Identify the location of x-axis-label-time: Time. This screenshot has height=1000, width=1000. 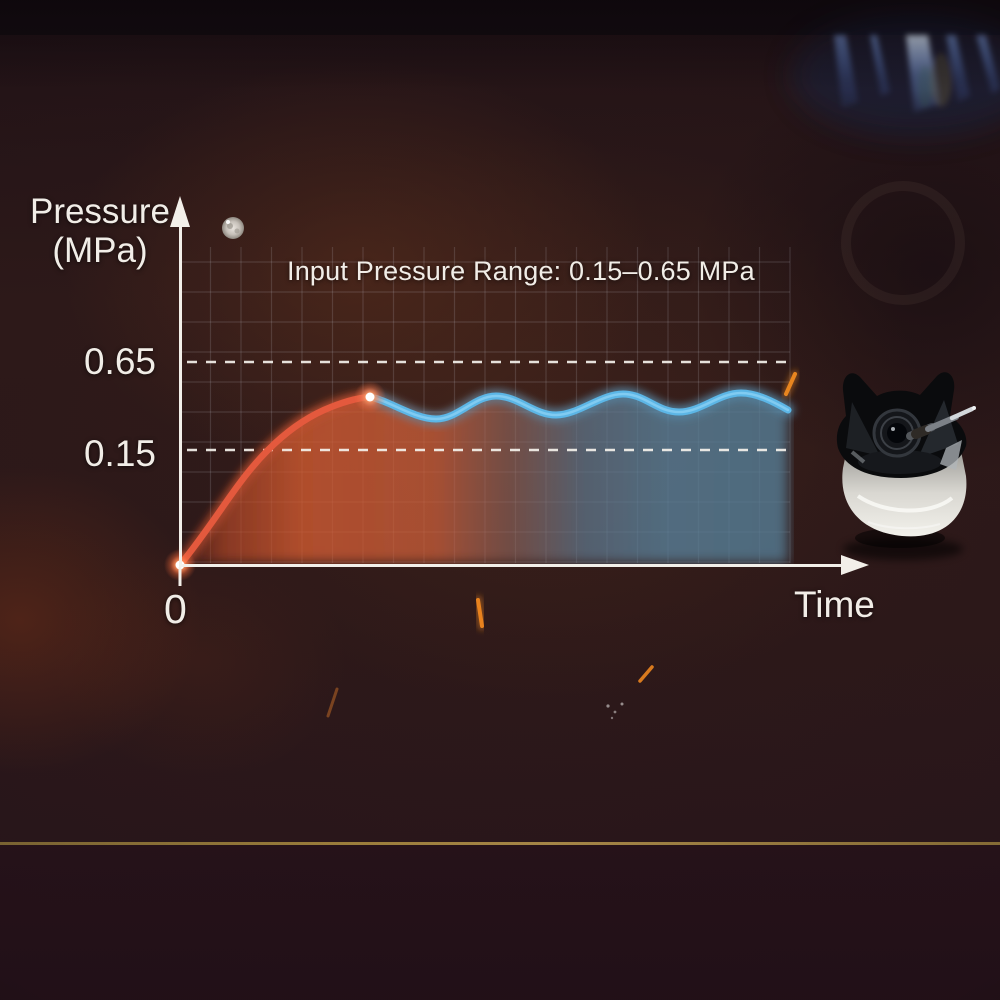
(834, 604).